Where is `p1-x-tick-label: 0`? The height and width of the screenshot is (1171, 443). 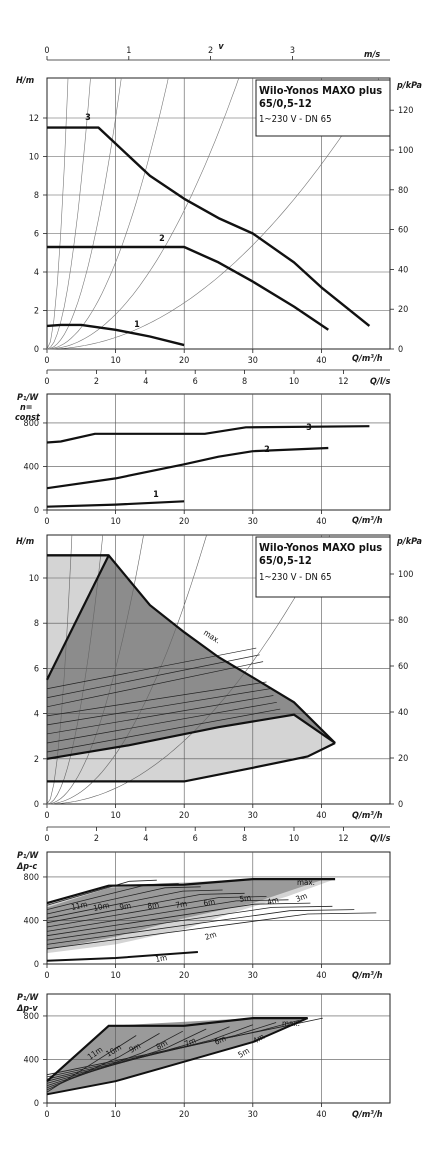 p1-x-tick-label: 0 is located at coordinates (46, 361).